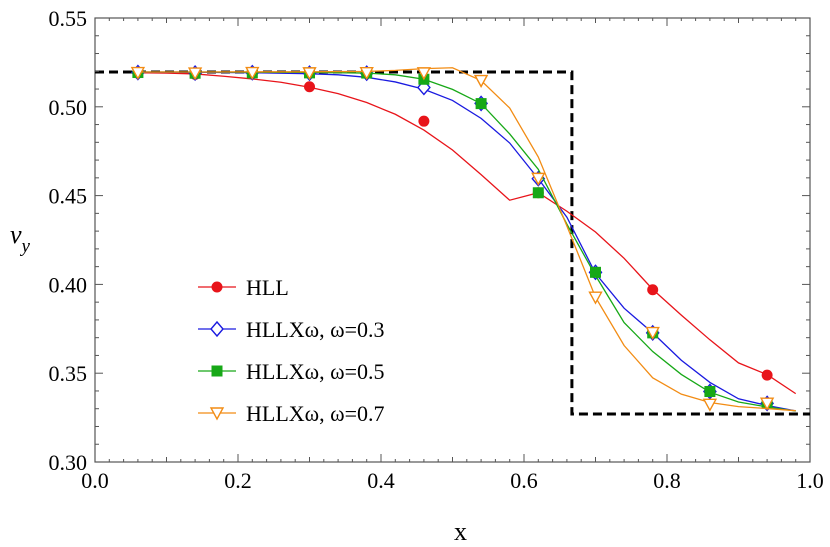 The height and width of the screenshot is (547, 830). I want to click on y-axis-label: vy, so click(20, 238).